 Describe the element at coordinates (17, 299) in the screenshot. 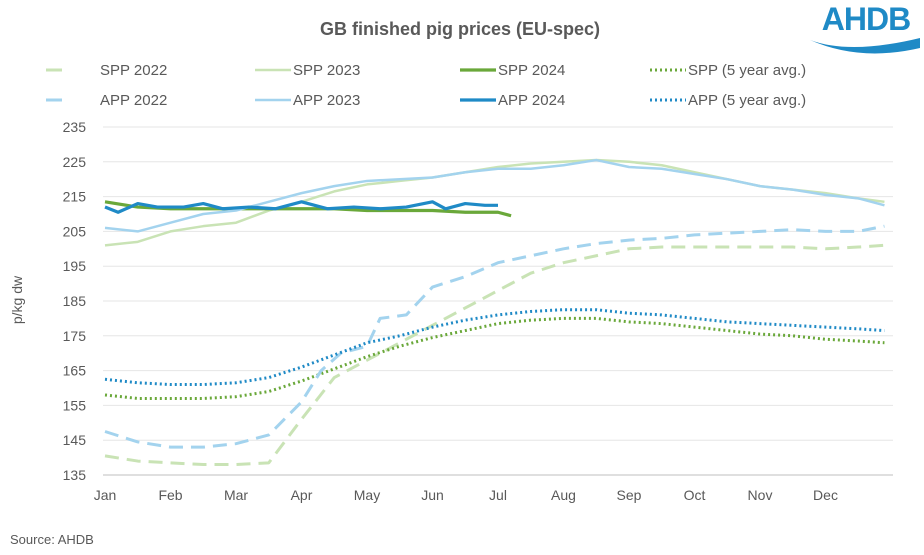

I see `y-axis-label: p/kg dw` at that location.